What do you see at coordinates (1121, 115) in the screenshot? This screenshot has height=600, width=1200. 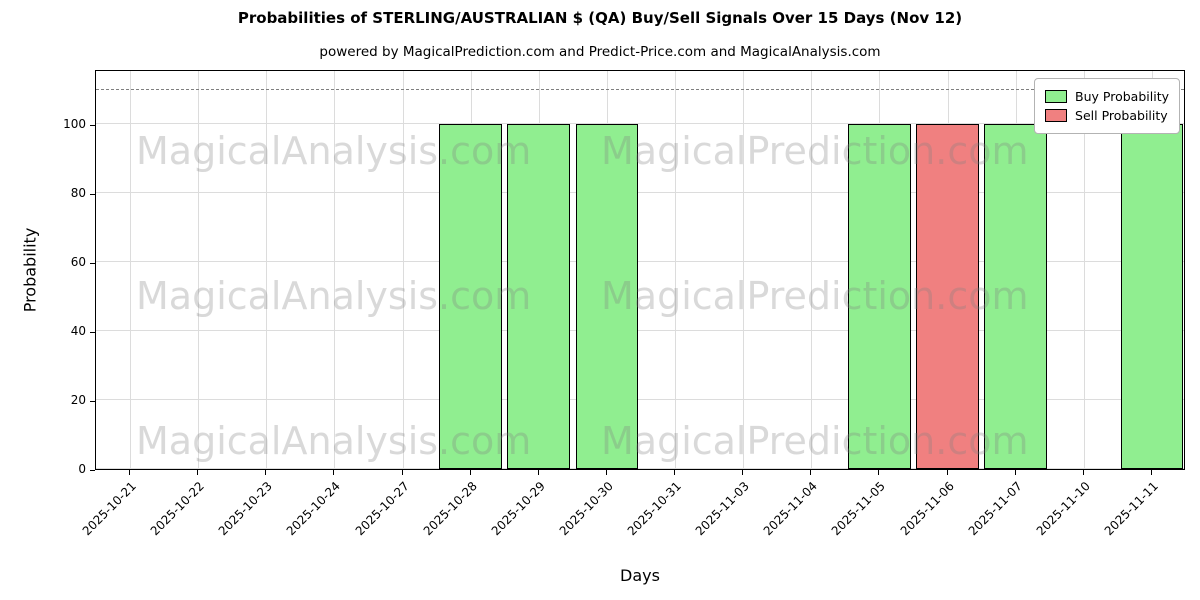 I see `sell-probability-label: Sell Probability` at bounding box center [1121, 115].